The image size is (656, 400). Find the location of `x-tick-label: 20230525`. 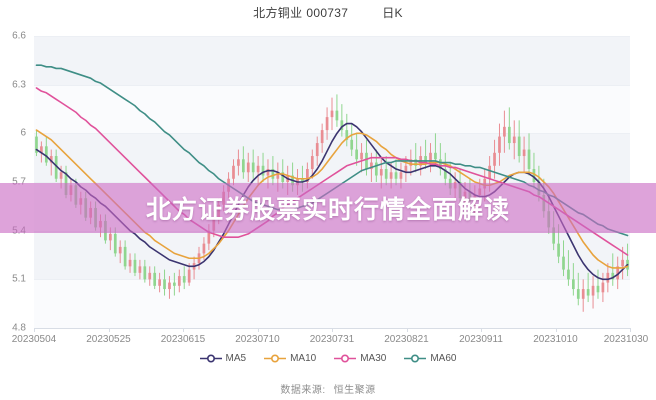

x-tick-label: 20230525 is located at coordinates (108, 339).